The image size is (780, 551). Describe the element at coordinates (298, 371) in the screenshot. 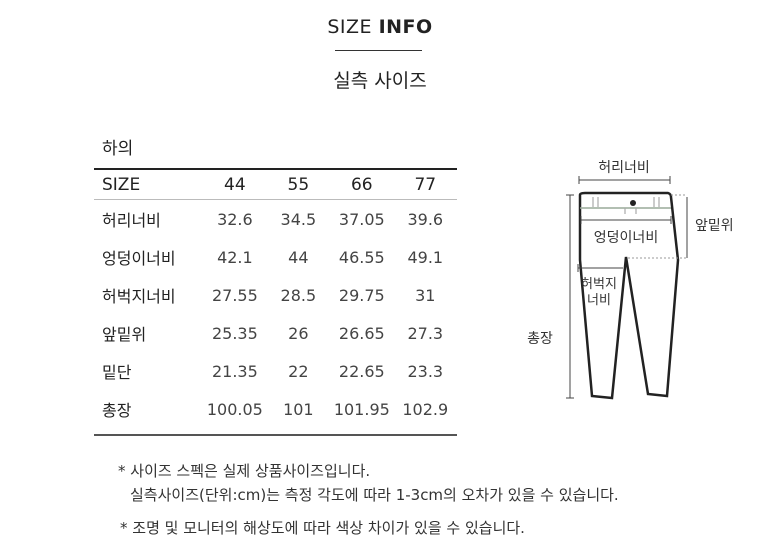

I see `size-value: 22` at that location.